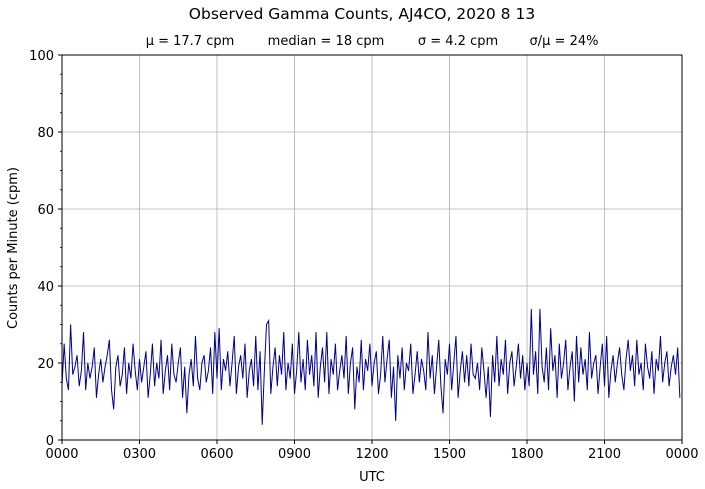 The width and height of the screenshot is (705, 489). What do you see at coordinates (604, 454) in the screenshot?
I see `x-tick-label: 2100` at bounding box center [604, 454].